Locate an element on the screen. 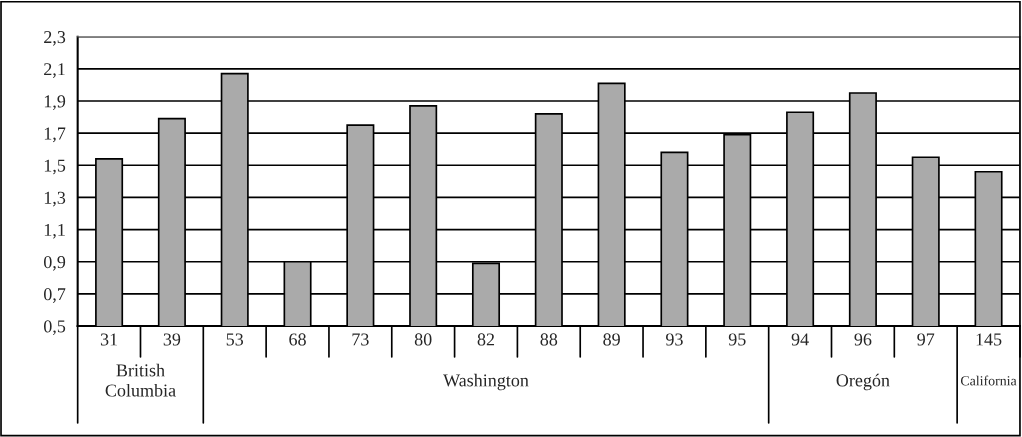  x-tick-label: 68 is located at coordinates (297, 339).